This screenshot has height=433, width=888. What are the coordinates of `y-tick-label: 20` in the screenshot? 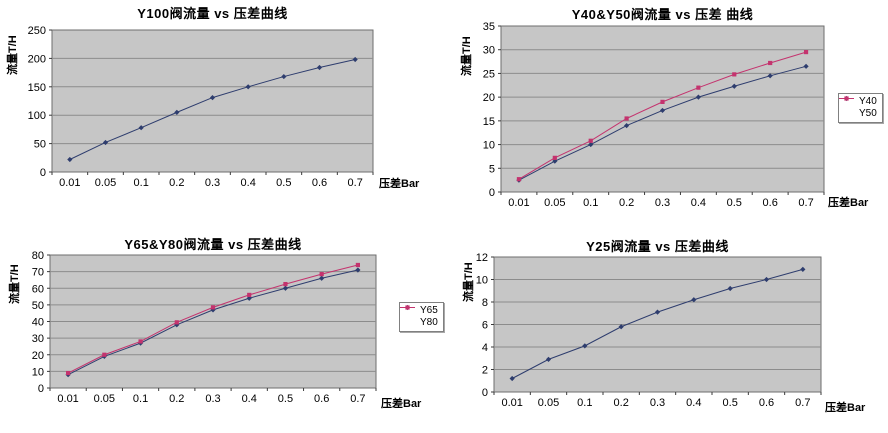 It's located at (489, 98).